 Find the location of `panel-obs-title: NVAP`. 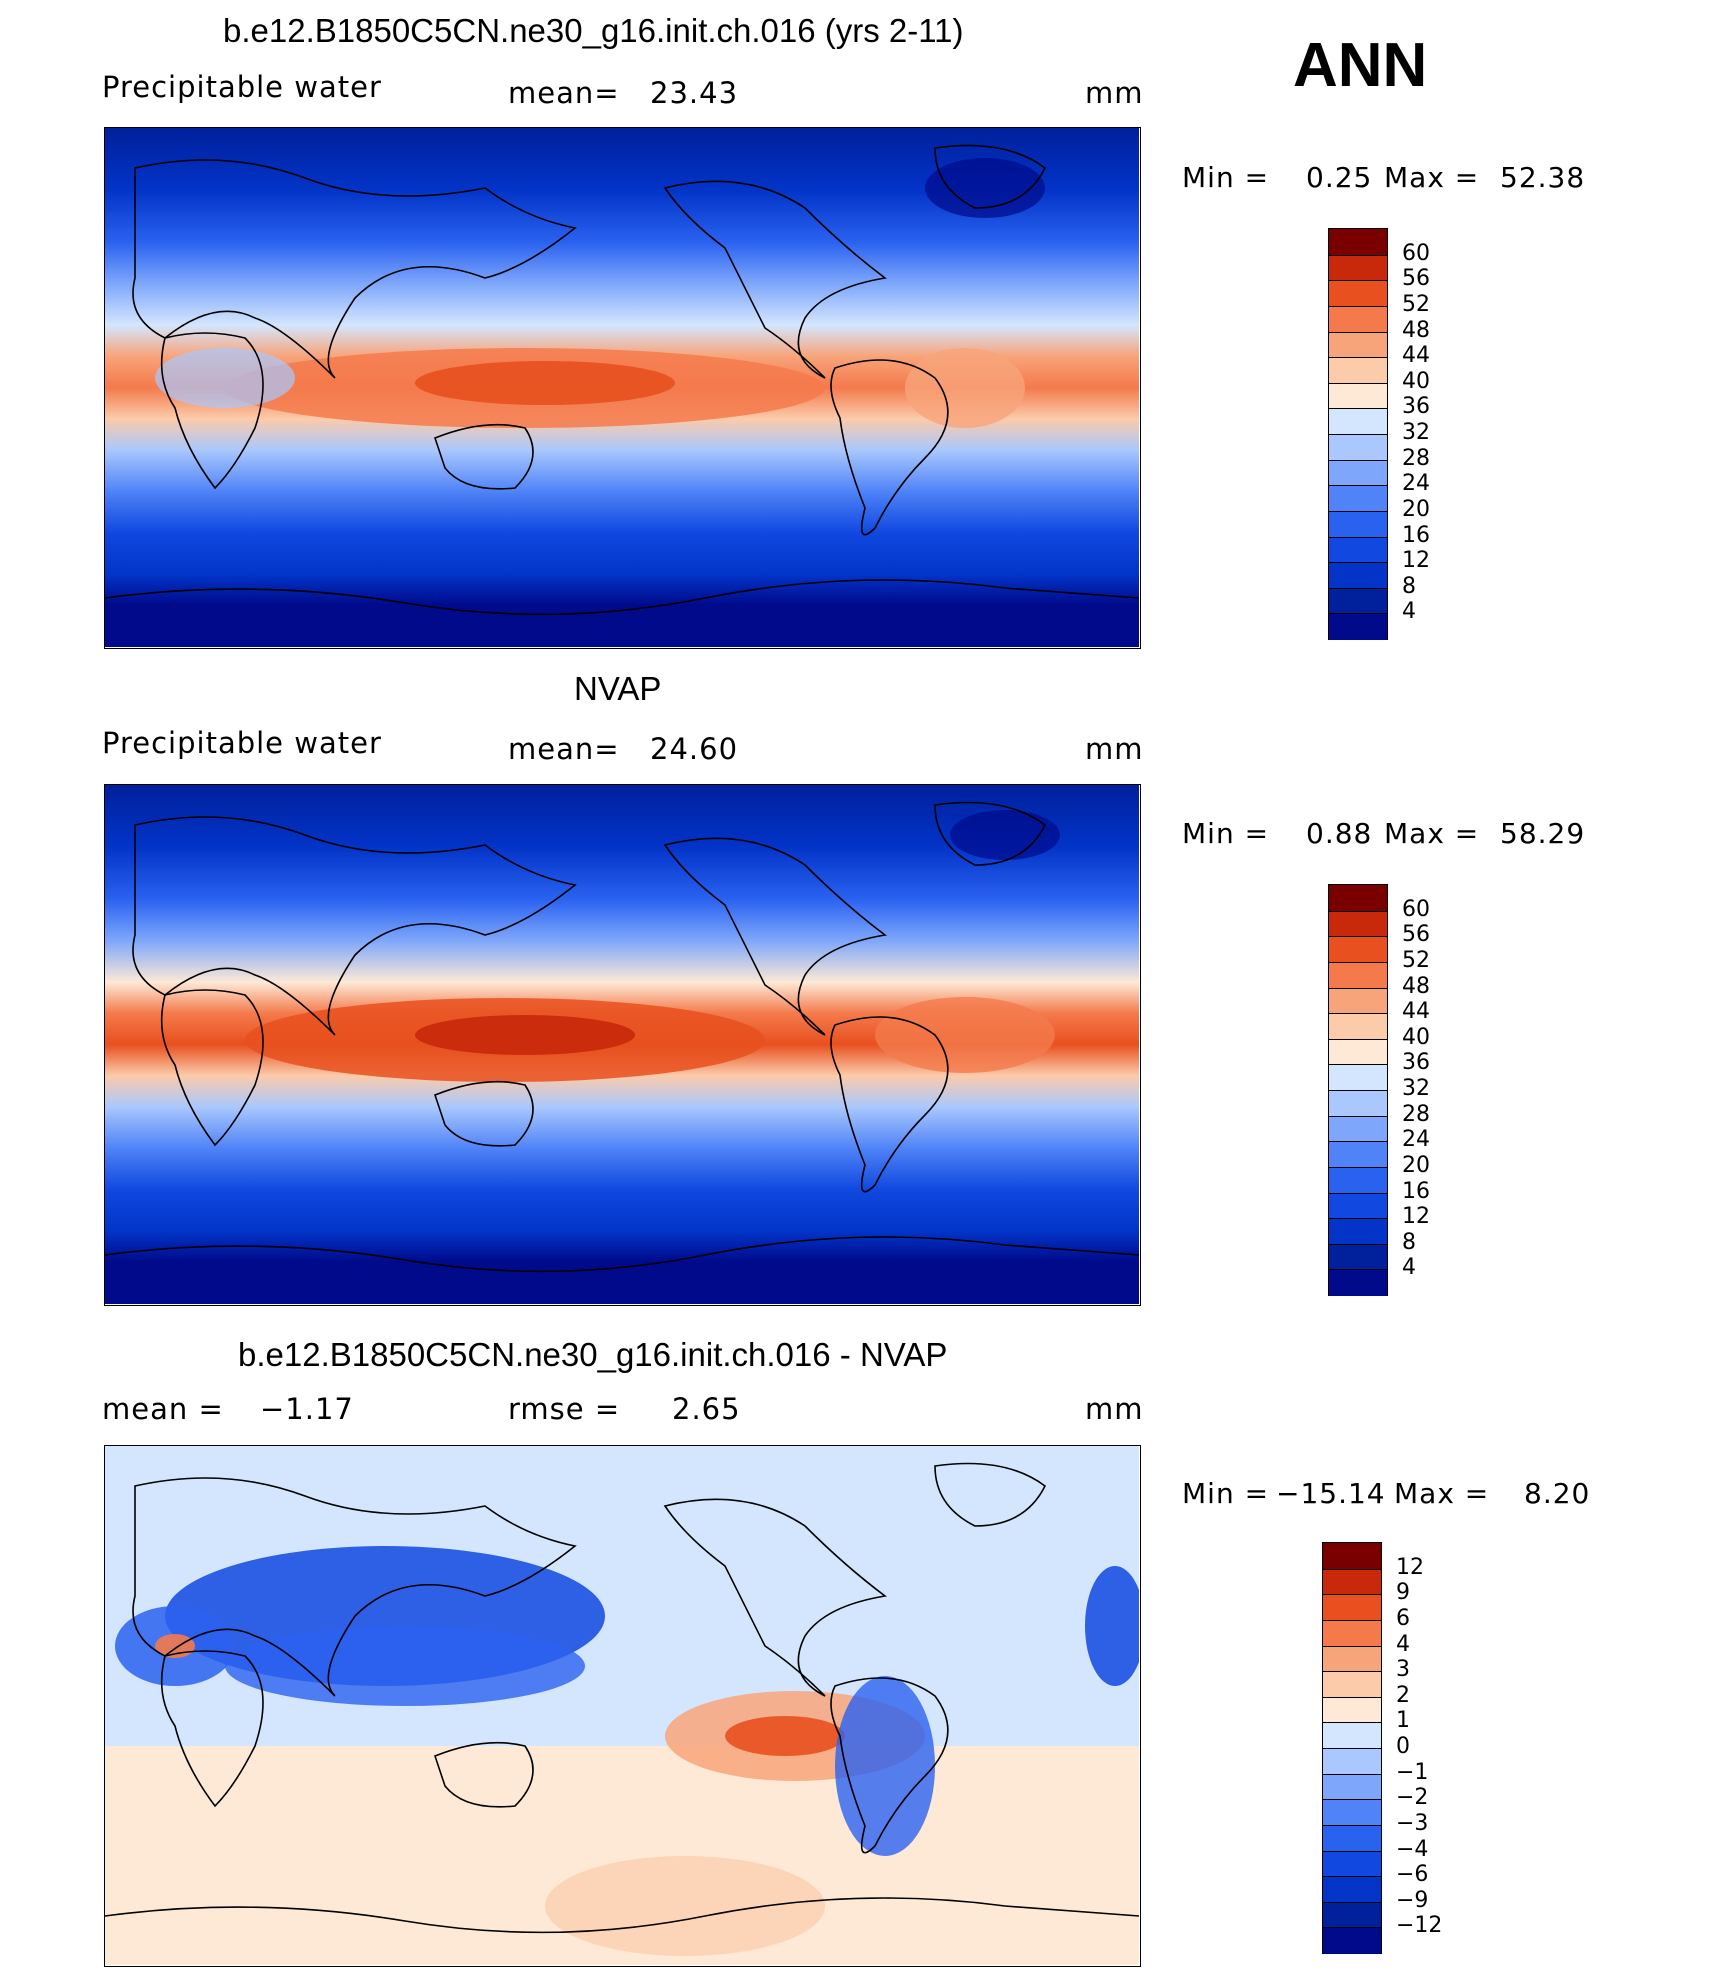

panel-obs-title: NVAP is located at coordinates (618, 688).